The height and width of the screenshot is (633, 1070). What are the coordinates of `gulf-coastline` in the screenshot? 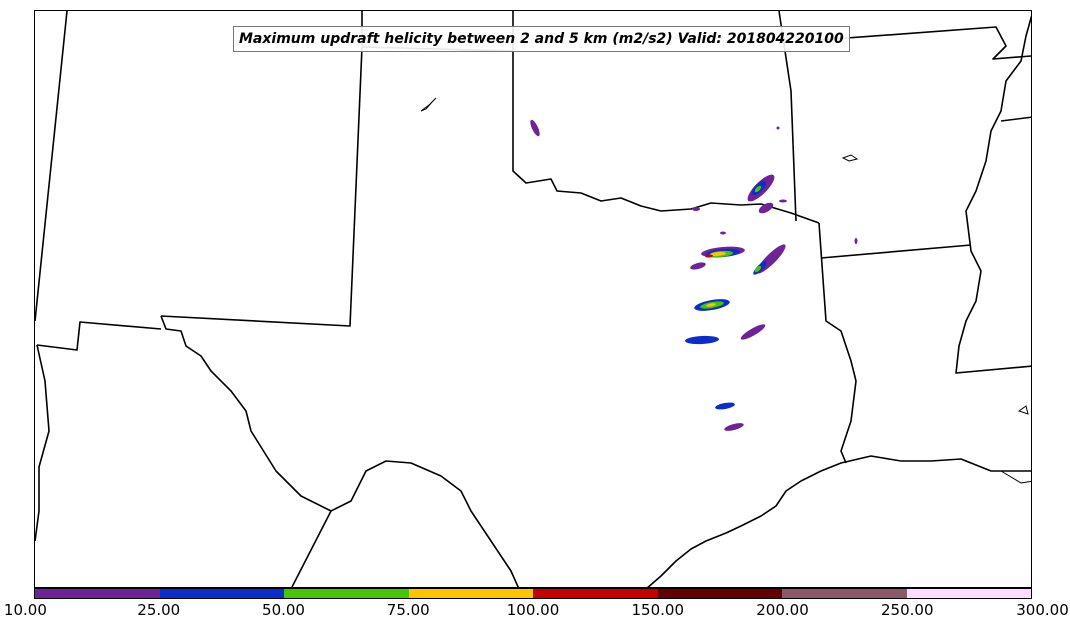 It's located at (839, 521).